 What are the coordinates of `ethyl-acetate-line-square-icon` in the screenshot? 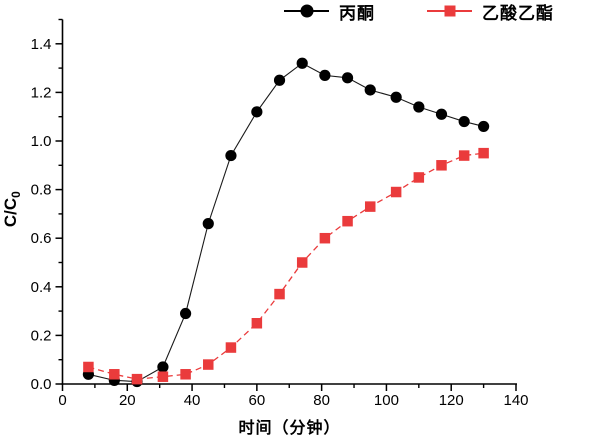 It's located at (449, 11).